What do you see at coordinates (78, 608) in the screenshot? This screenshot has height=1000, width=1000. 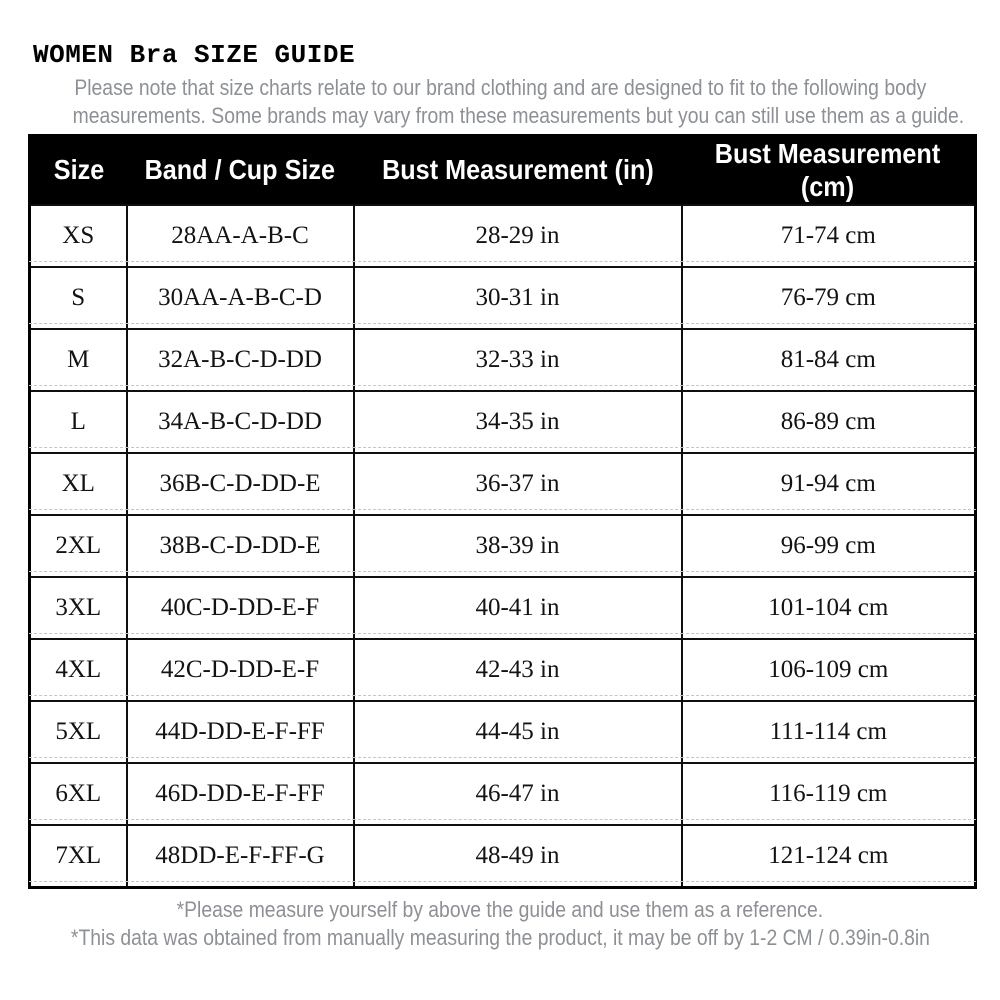 I see `cell-size: 3XL` at bounding box center [78, 608].